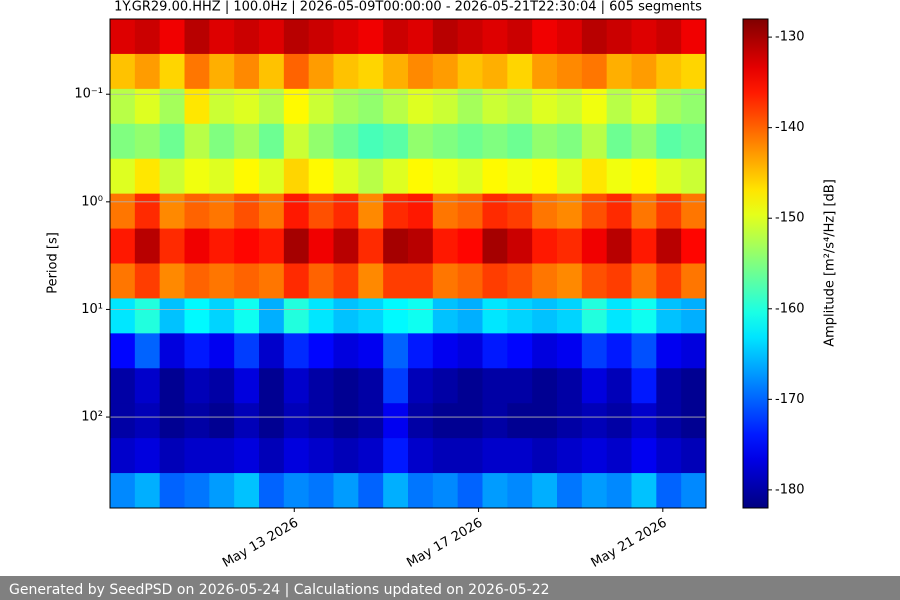 This screenshot has height=600, width=900. What do you see at coordinates (755, 263) in the screenshot?
I see `colorbar` at bounding box center [755, 263].